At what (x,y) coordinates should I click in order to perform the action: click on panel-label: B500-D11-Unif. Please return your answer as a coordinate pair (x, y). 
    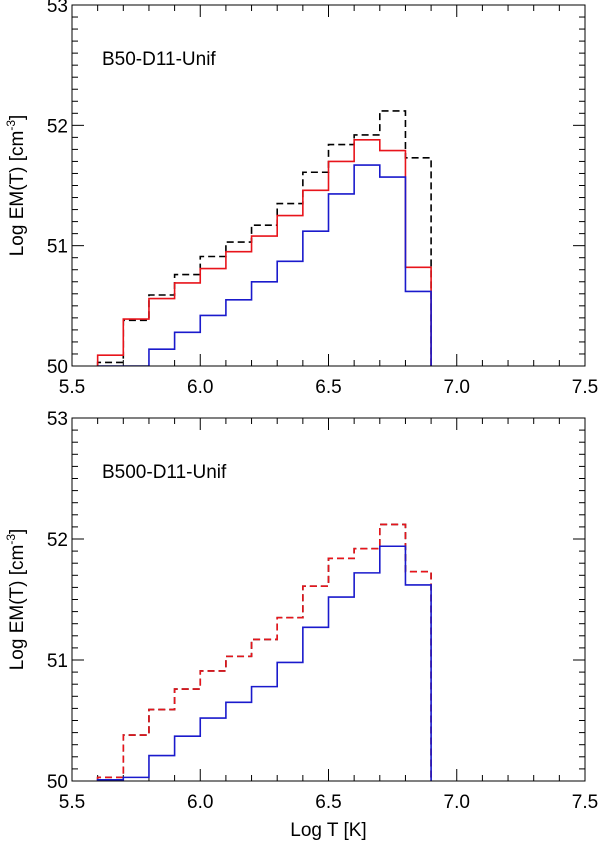
    Looking at the image, I should click on (164, 472).